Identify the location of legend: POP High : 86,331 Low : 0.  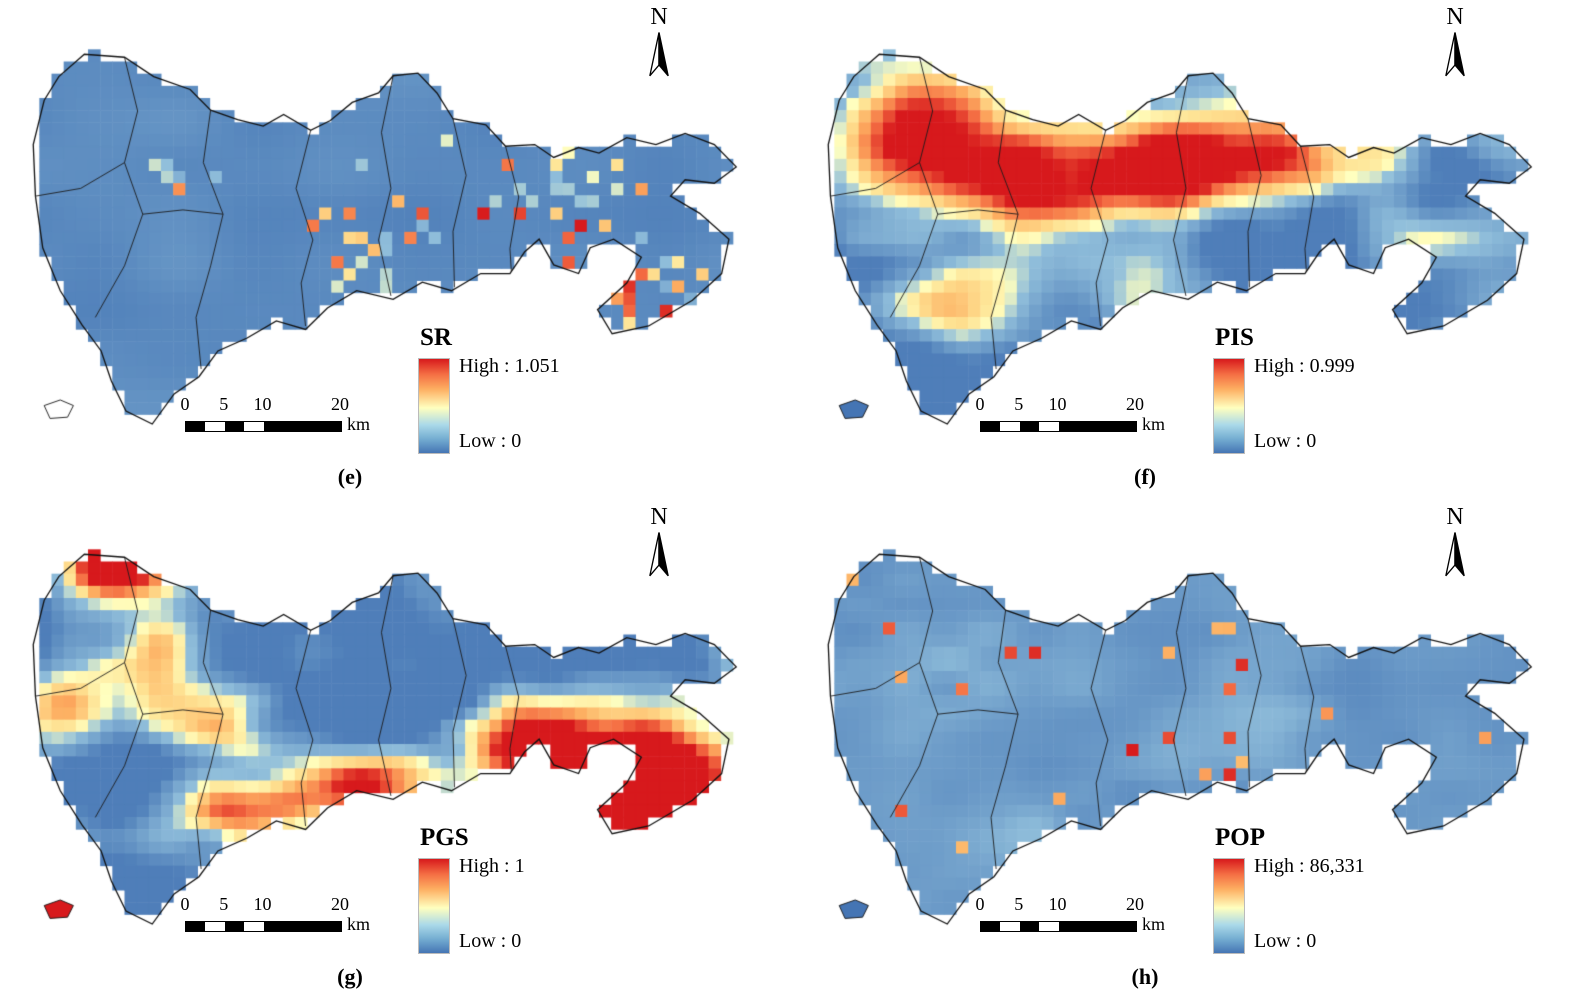
(1289, 889).